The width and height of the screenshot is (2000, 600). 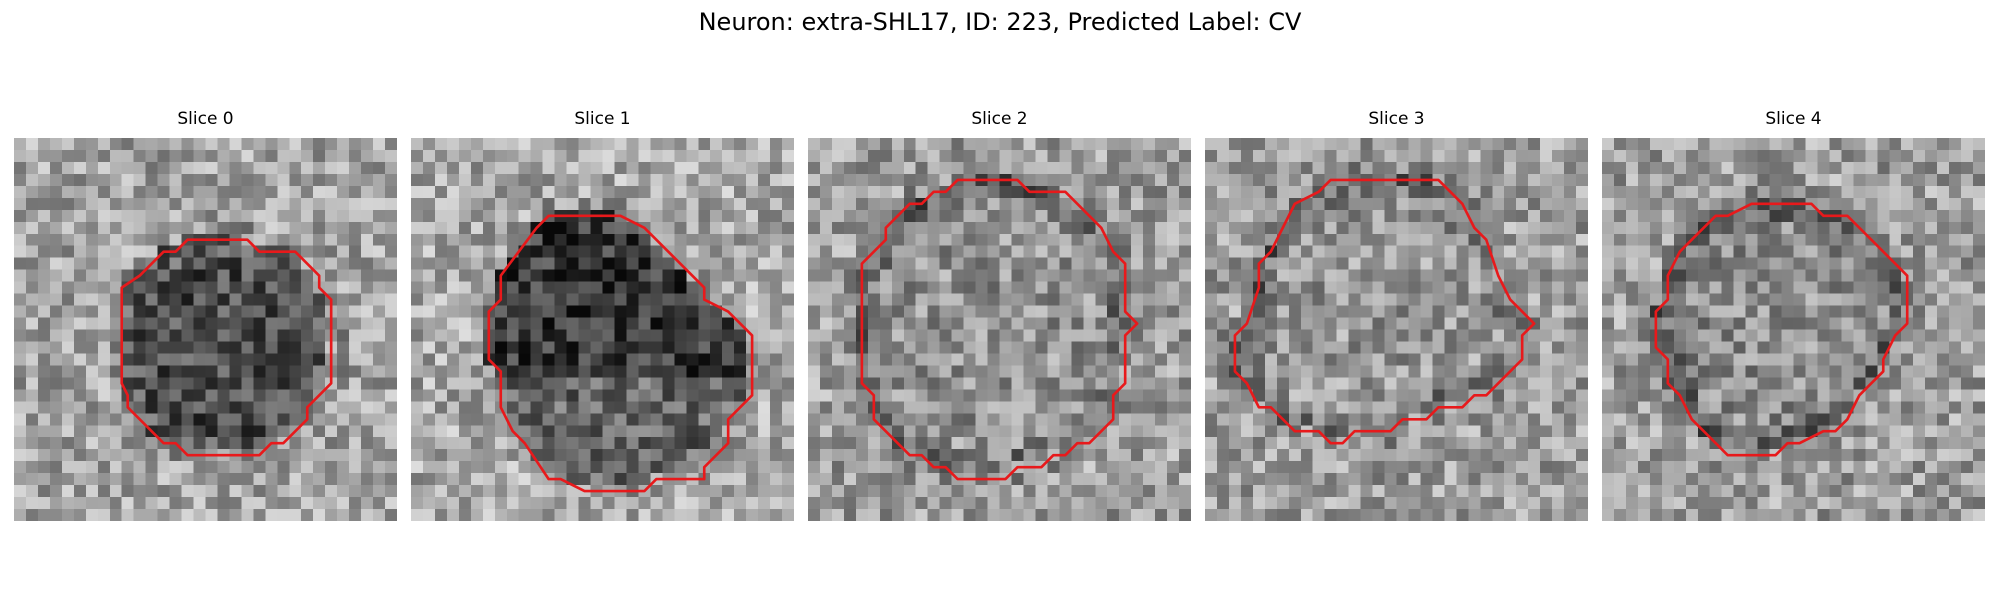 I want to click on slice-panel-2: Slice 2, so click(x=999, y=314).